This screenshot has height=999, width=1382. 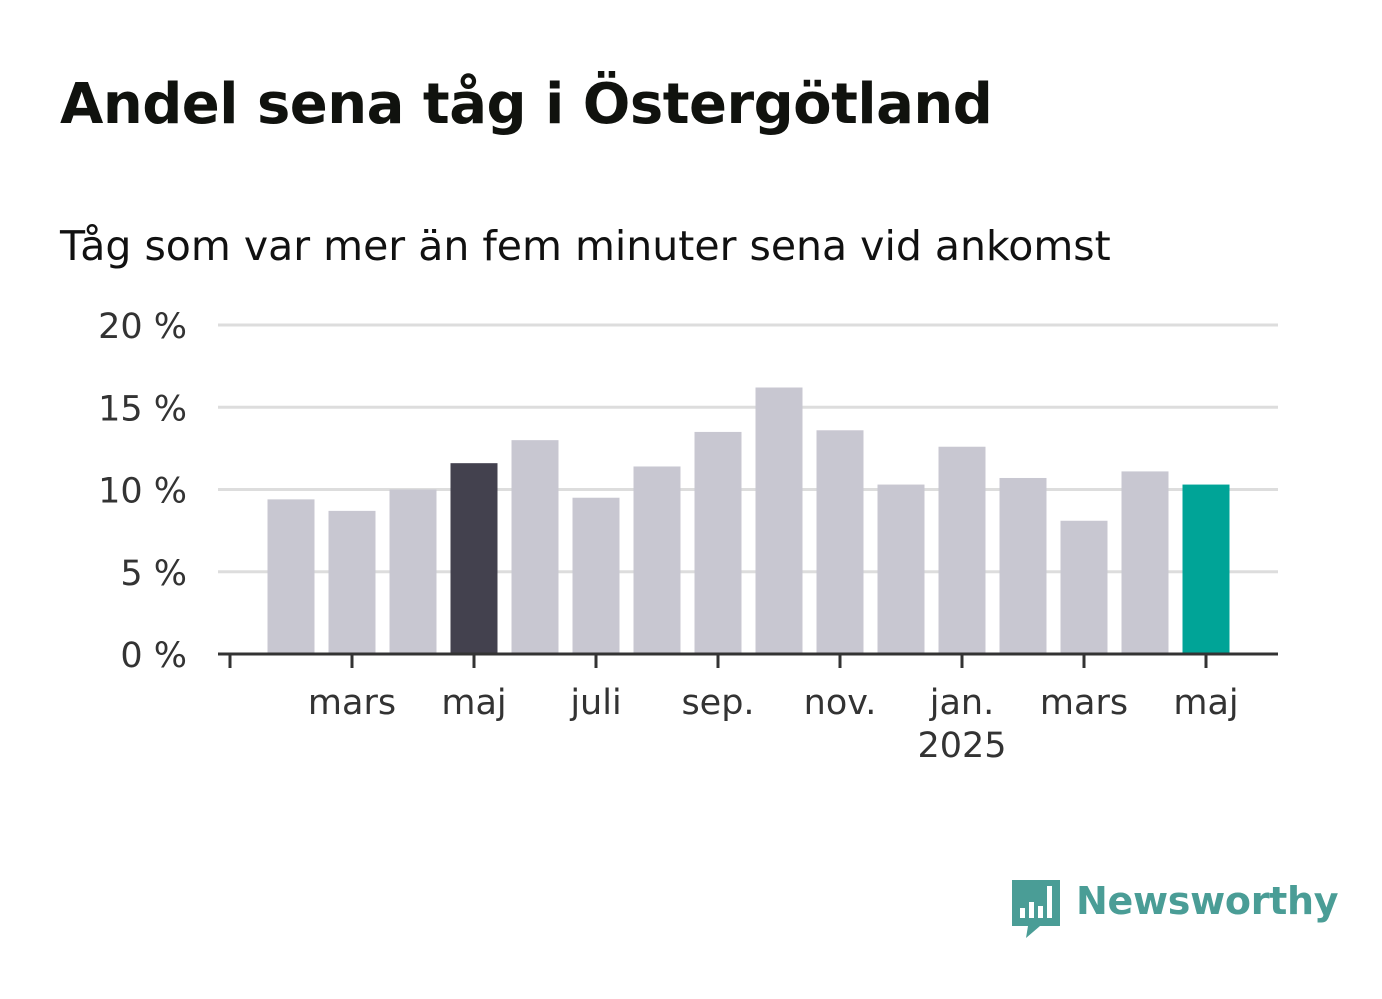 What do you see at coordinates (748, 660) in the screenshot?
I see `x-axis` at bounding box center [748, 660].